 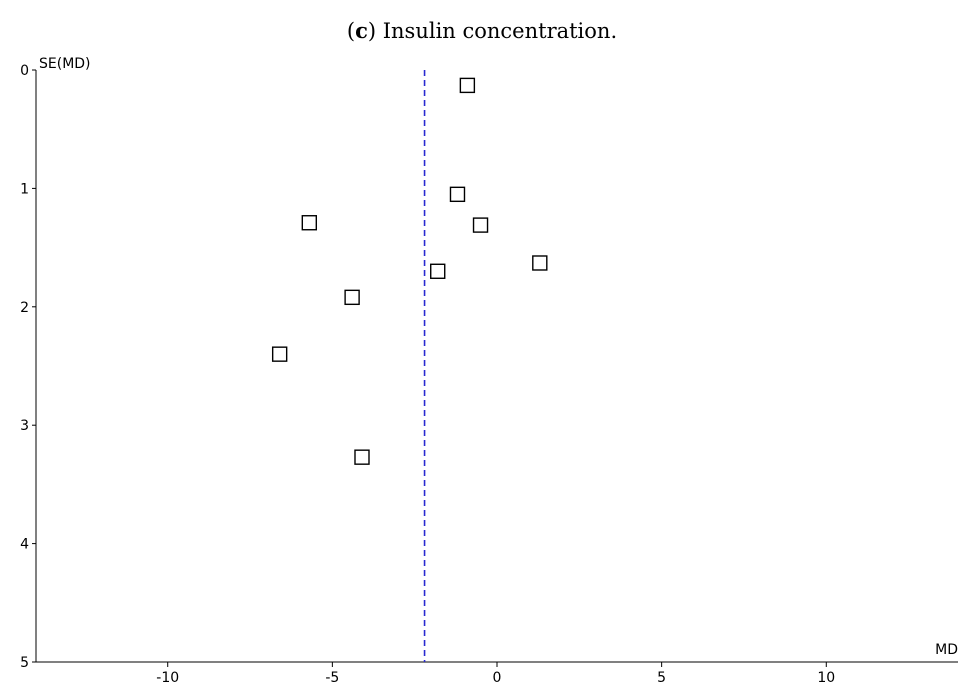 I want to click on chart-caption: (c) Insulin concentration., so click(x=482, y=30).